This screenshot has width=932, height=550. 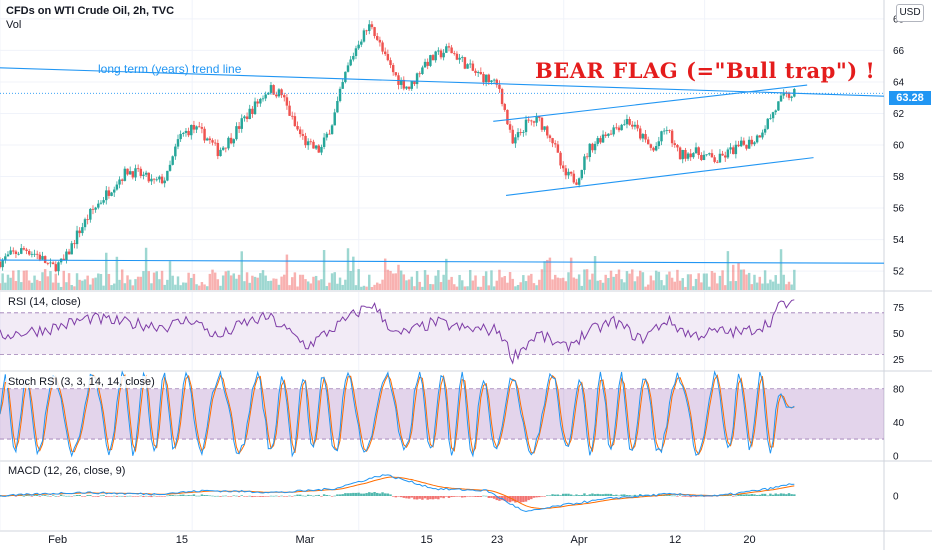 I want to click on rsi-tick-label: 50, so click(x=899, y=334).